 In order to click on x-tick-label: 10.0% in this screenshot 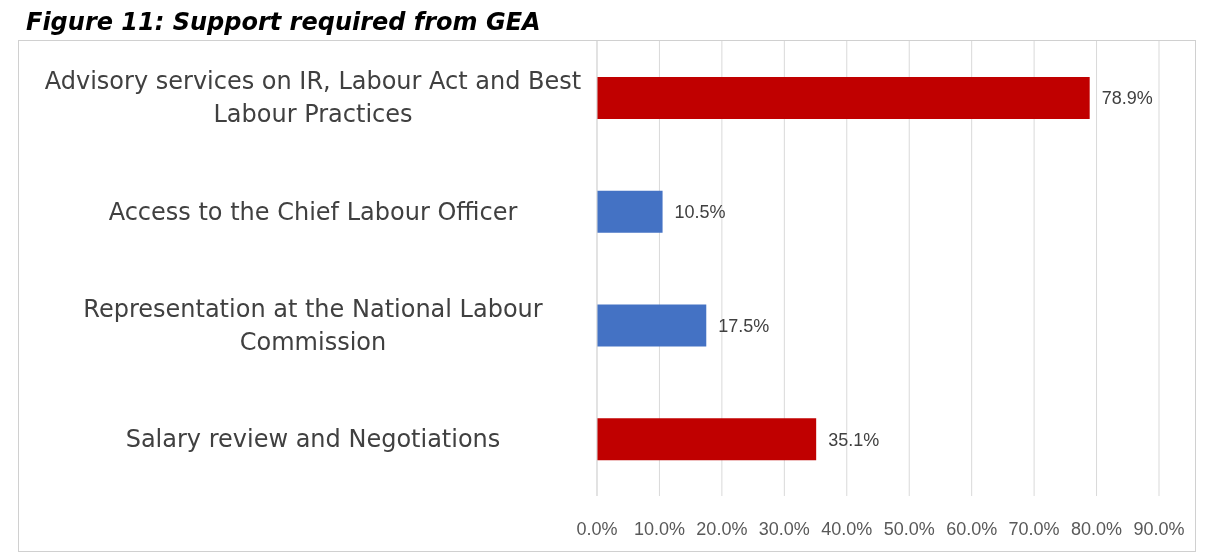, I will do `click(659, 528)`.